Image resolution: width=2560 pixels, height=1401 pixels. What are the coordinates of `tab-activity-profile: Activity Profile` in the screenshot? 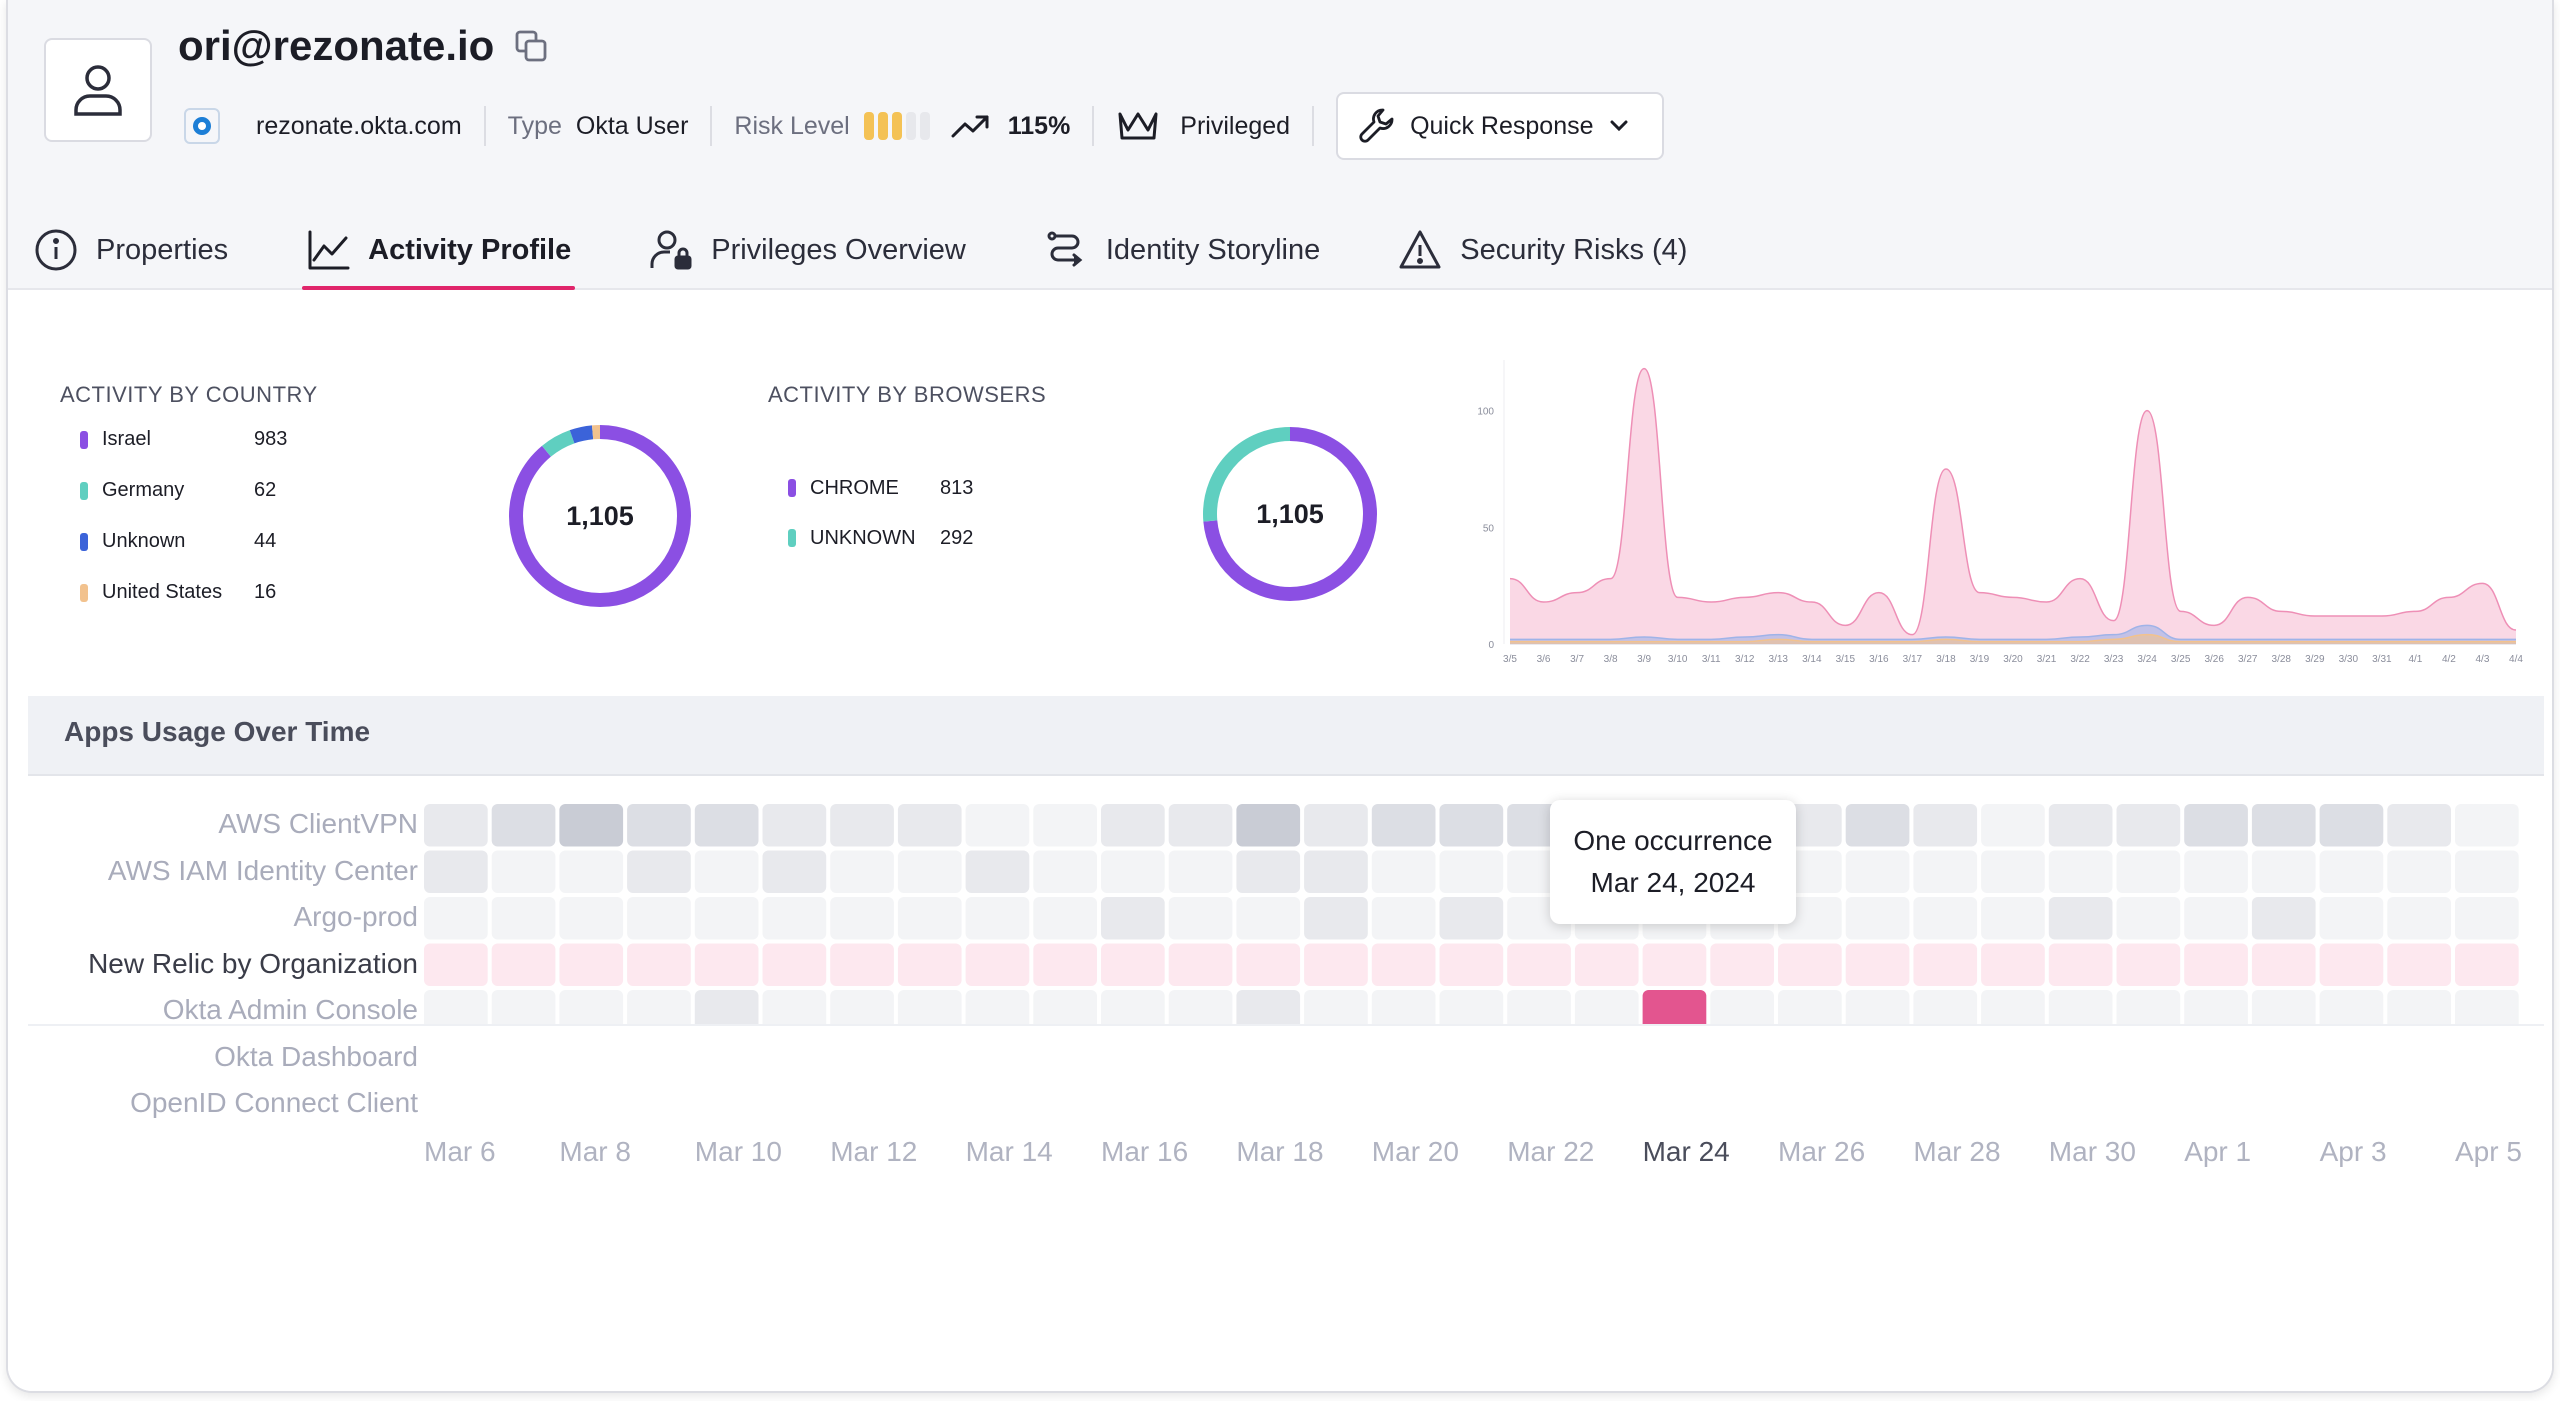 It's located at (439, 250).